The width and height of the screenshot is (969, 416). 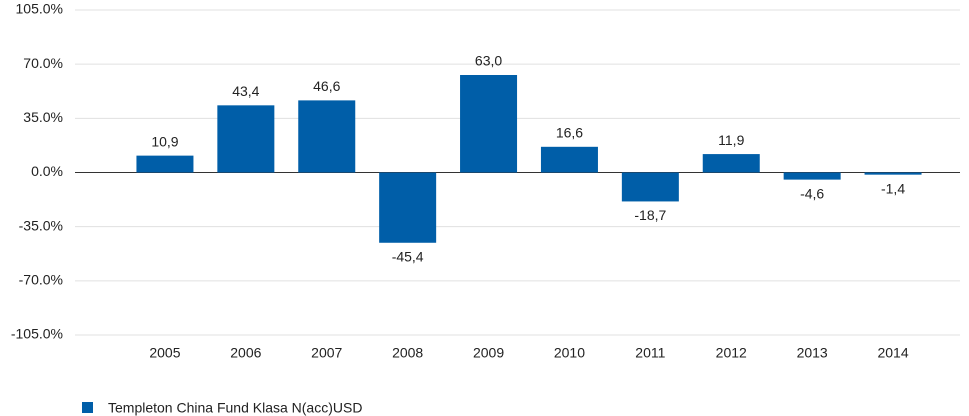 I want to click on x-tick-label: 2005, so click(x=164, y=353).